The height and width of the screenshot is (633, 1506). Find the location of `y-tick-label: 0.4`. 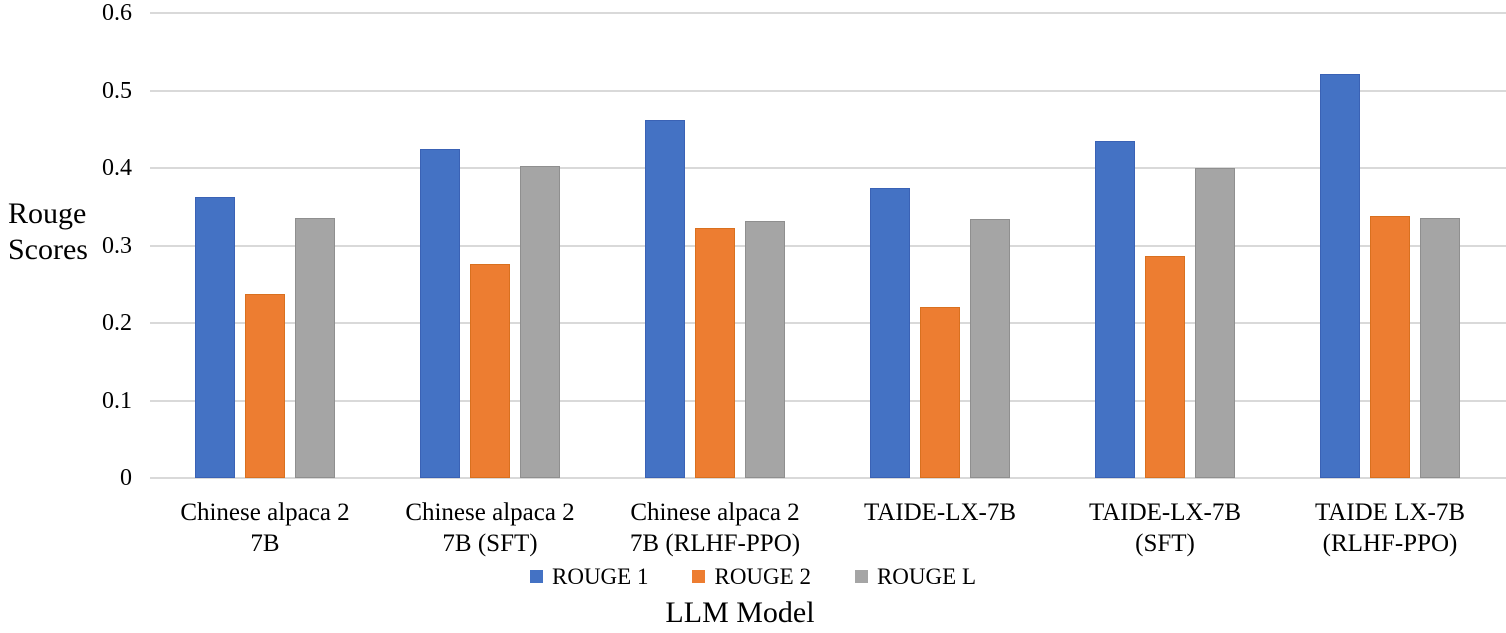

y-tick-label: 0.4 is located at coordinates (117, 168).